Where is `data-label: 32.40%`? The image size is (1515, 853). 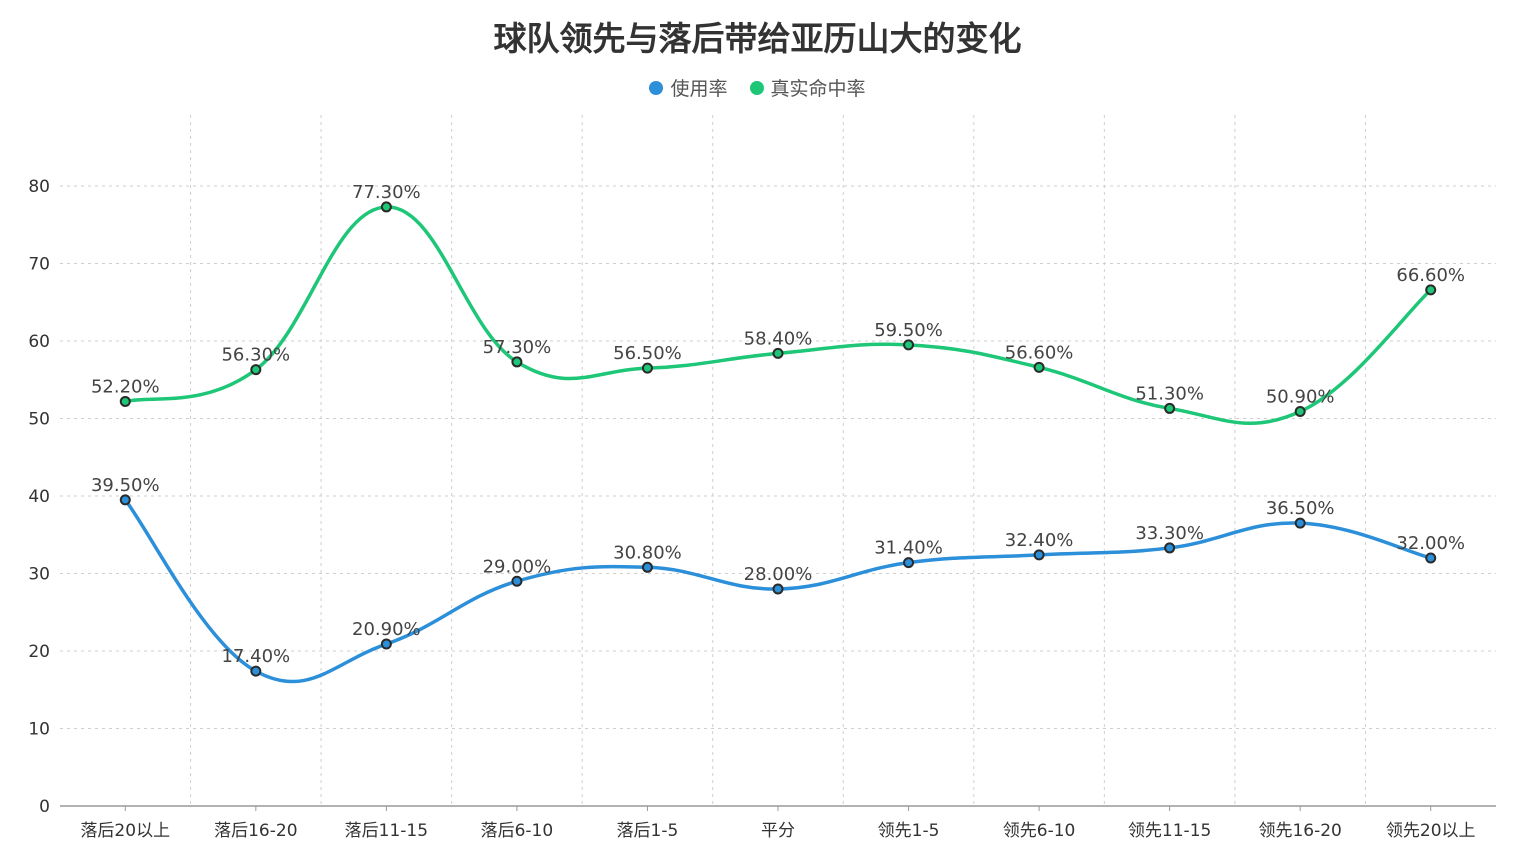 data-label: 32.40% is located at coordinates (1039, 540).